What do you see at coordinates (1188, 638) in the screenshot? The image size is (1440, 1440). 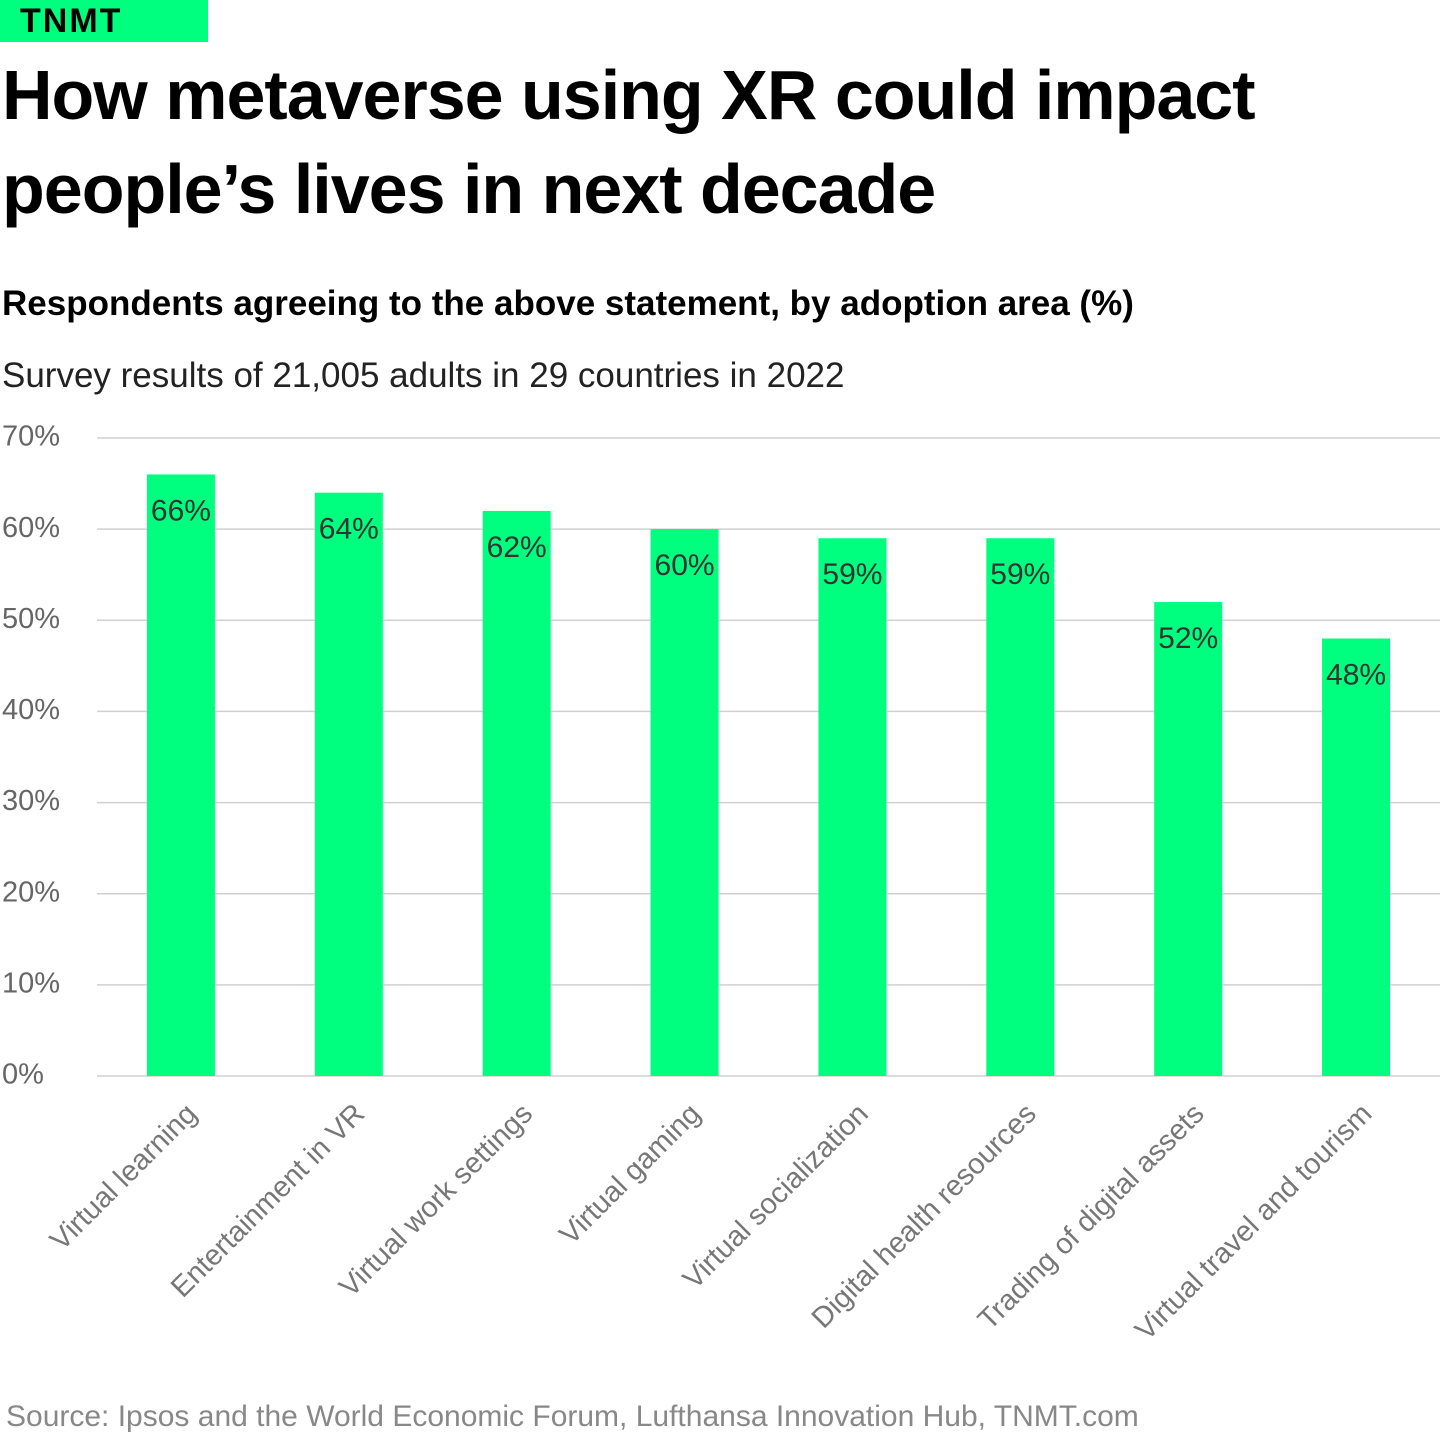 I see `value-label: 52%` at bounding box center [1188, 638].